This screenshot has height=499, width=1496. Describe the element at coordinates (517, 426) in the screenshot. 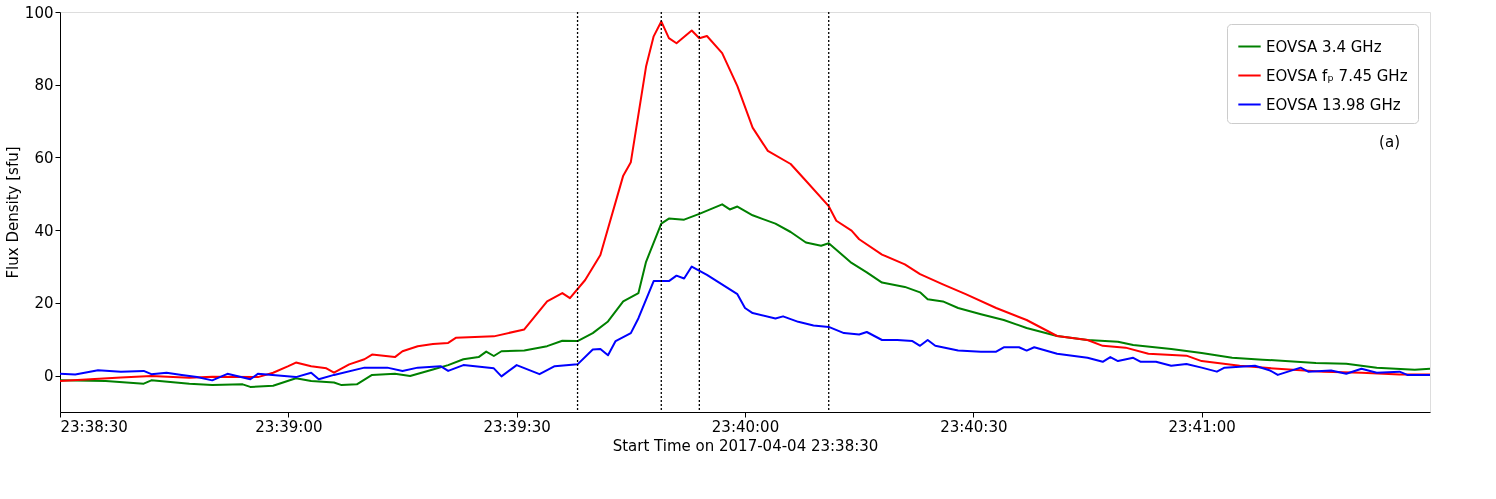

I see `x-tick-label: 23:39:30` at that location.